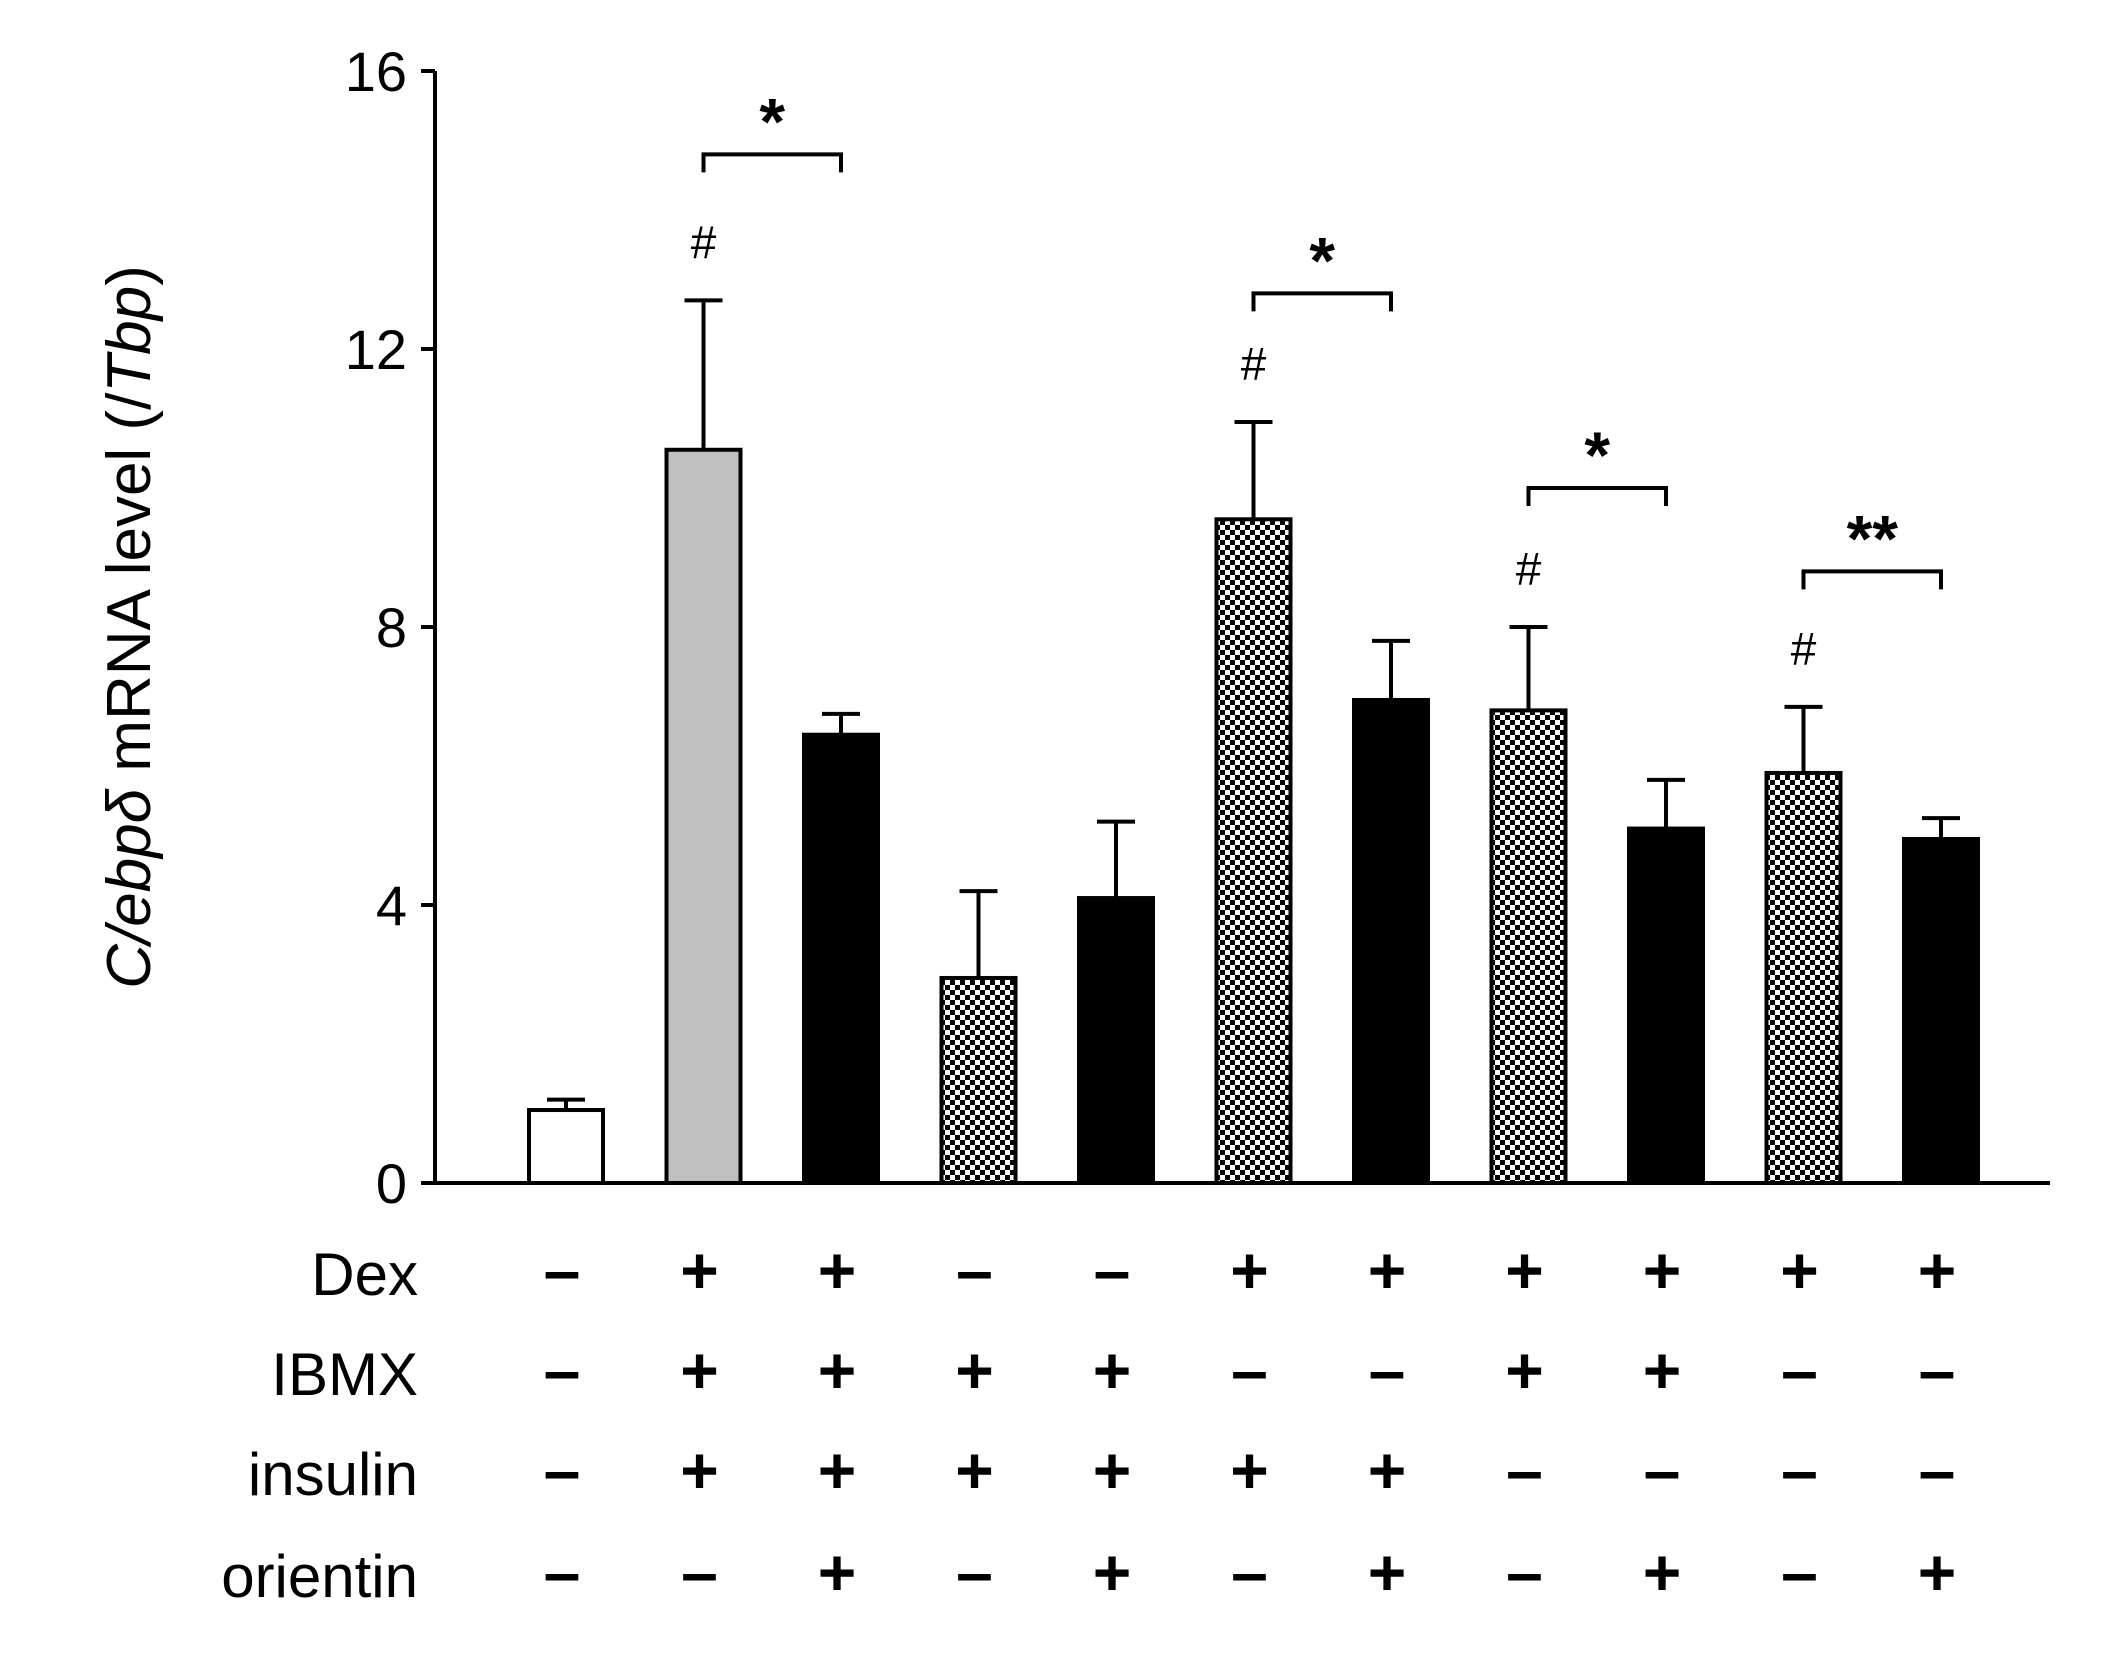 The width and height of the screenshot is (2108, 1676). Describe the element at coordinates (376, 349) in the screenshot. I see `y-tick-label: 12` at that location.